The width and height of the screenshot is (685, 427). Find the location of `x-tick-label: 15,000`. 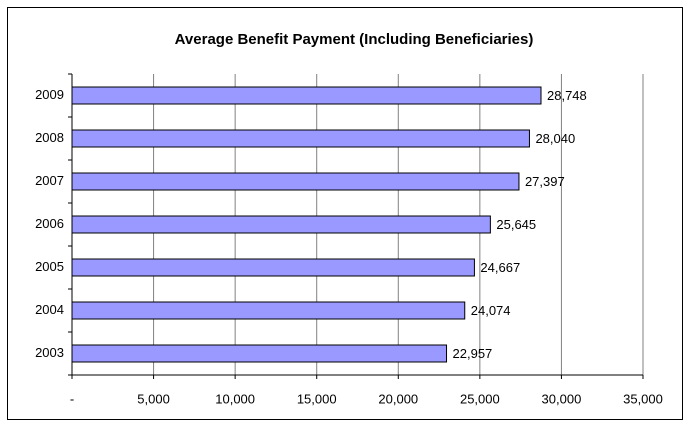

x-tick-label: 15,000 is located at coordinates (317, 398).